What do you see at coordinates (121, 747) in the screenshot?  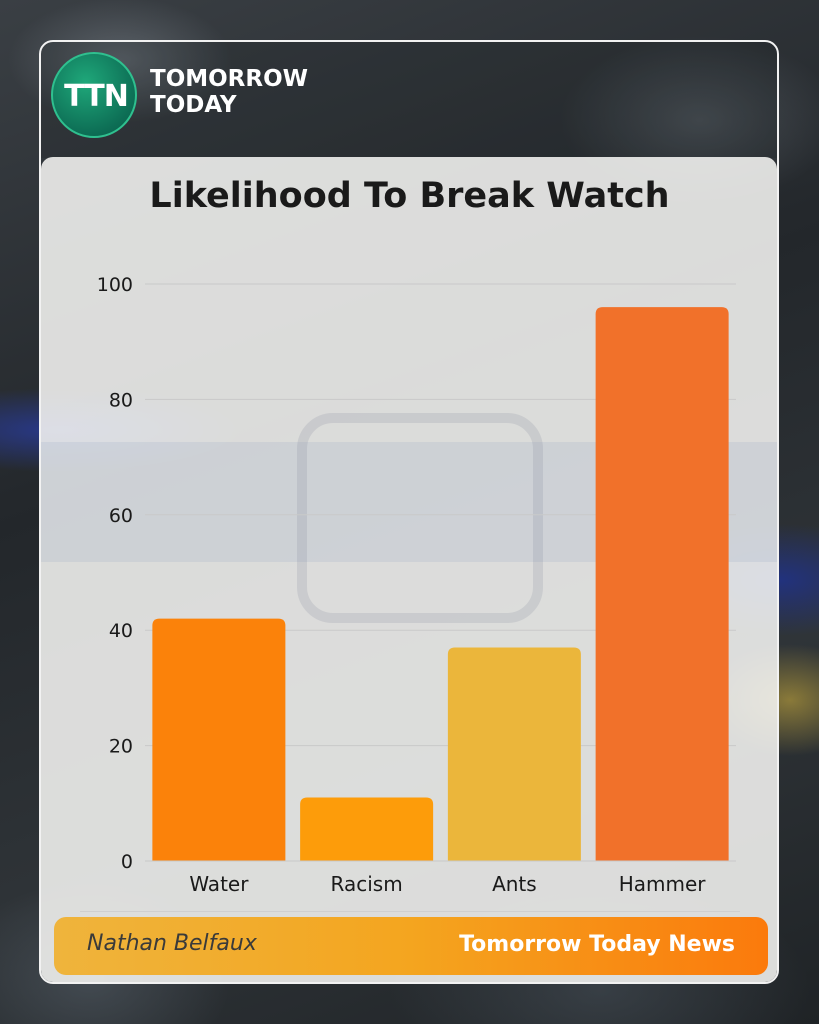 I see `y-tick-label-20: 20` at bounding box center [121, 747].